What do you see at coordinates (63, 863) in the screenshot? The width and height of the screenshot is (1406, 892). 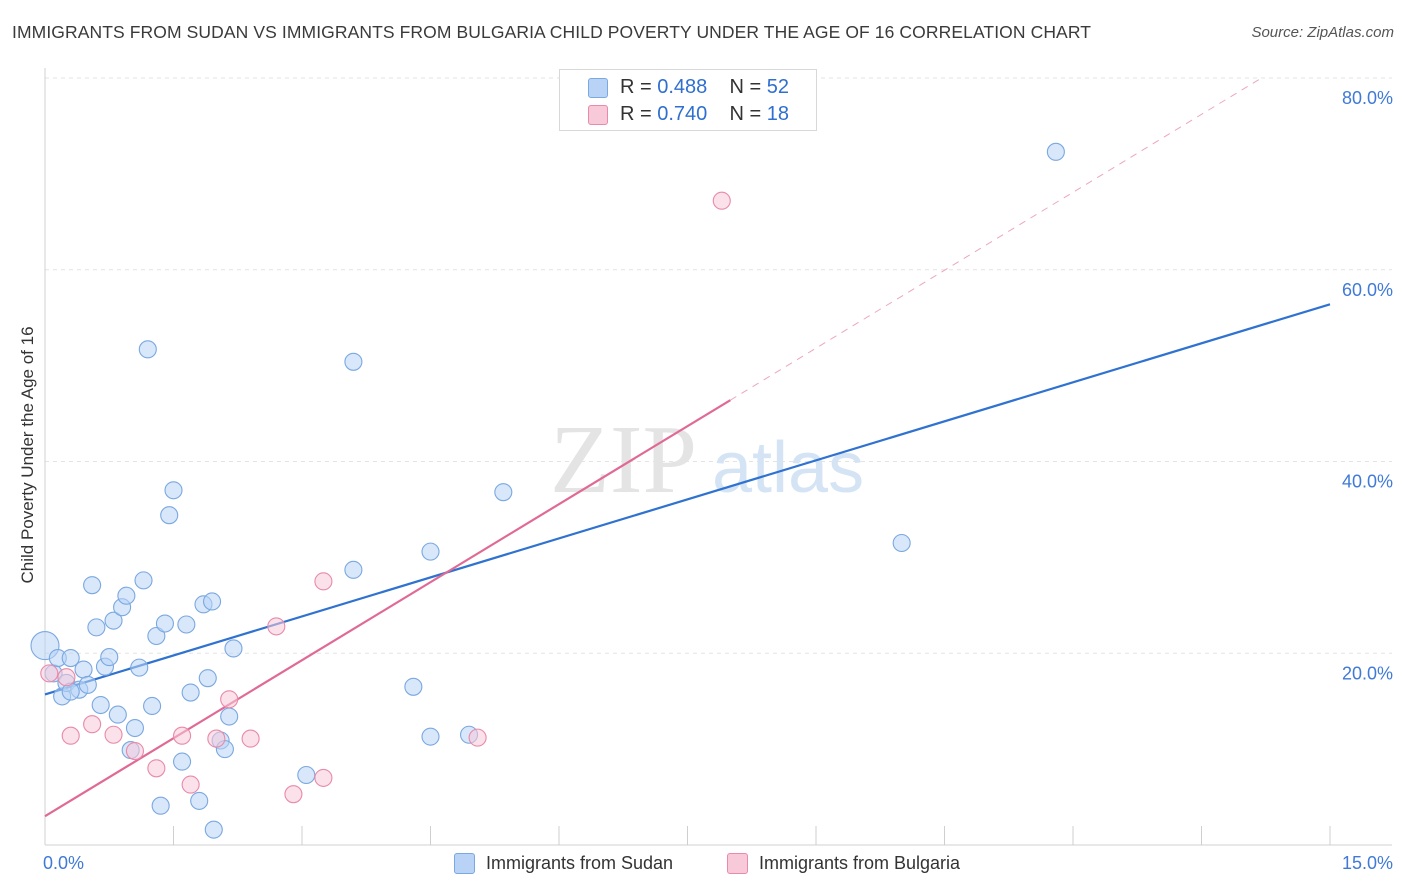 I see `x-tick-label-0: 0.0%` at bounding box center [63, 863].